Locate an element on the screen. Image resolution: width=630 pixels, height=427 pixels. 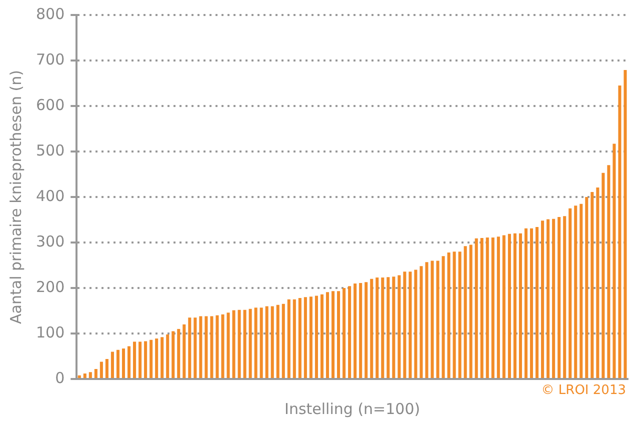
y-tick-label: 100 is located at coordinates (50, 332).